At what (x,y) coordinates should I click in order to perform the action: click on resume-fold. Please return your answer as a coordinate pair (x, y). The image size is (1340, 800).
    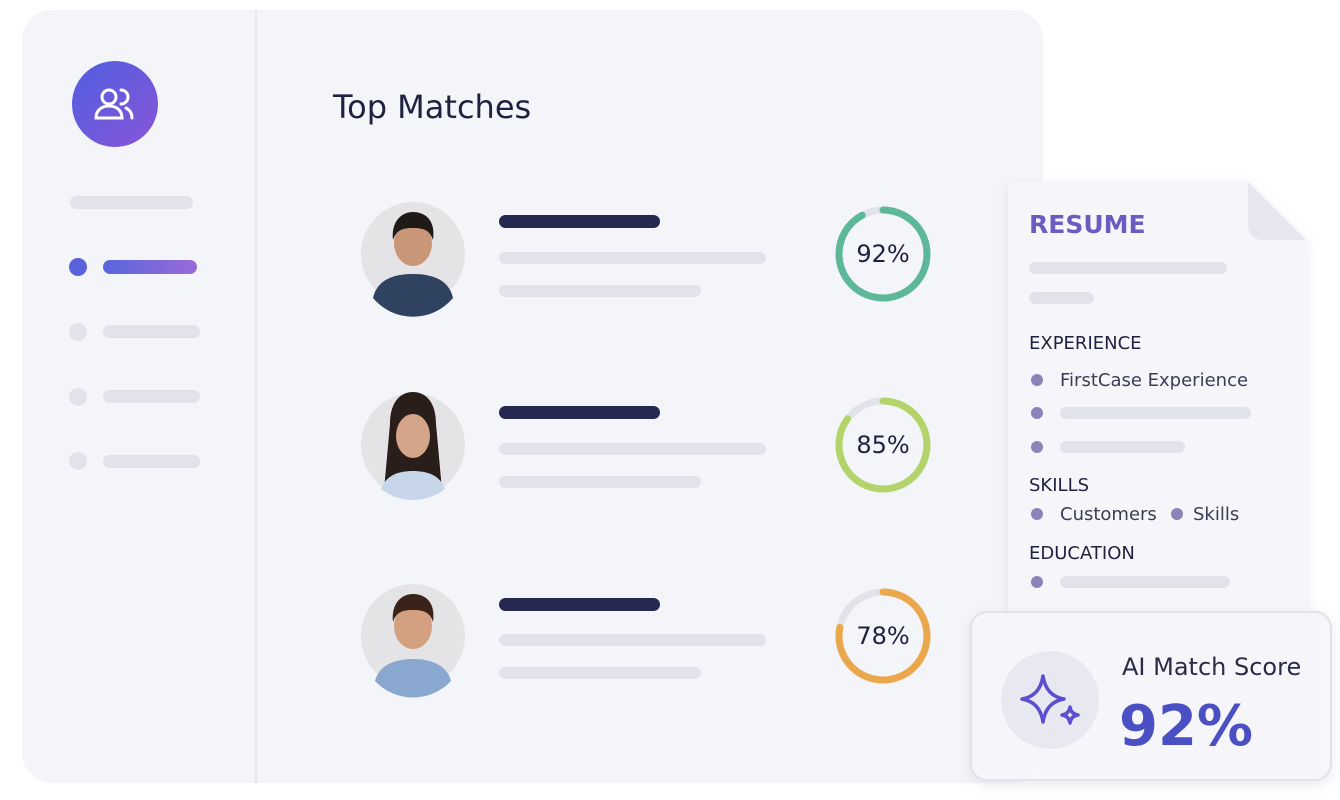
    Looking at the image, I should click on (1277, 211).